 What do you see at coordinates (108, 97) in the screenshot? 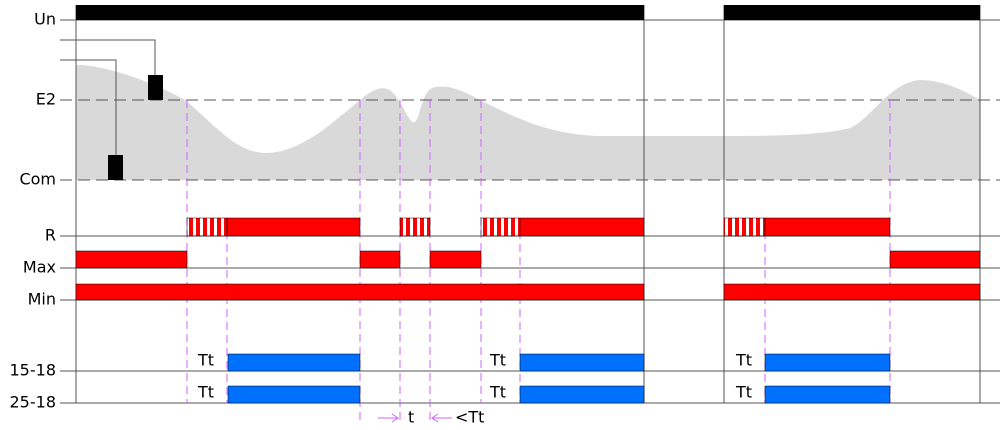
I see `electrode-wires` at bounding box center [108, 97].